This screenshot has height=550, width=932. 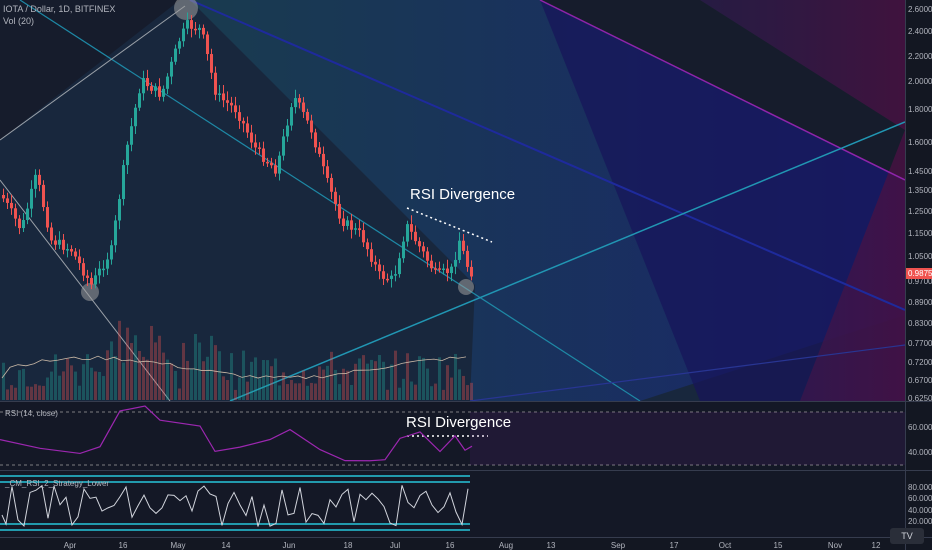 I want to click on rsi-axis-tick: 60.0000, so click(x=920, y=427).